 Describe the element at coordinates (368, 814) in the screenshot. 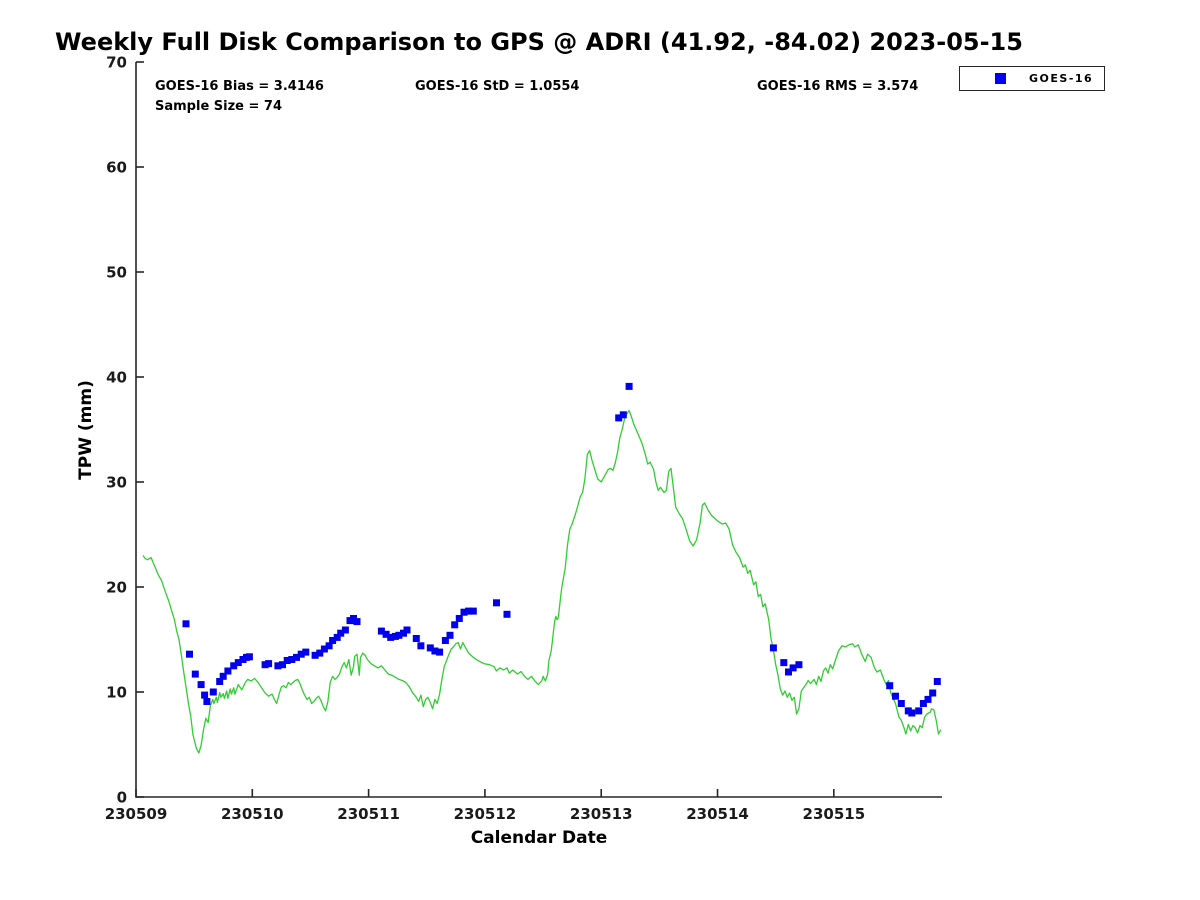

I see `x-tick-label: 230511` at that location.